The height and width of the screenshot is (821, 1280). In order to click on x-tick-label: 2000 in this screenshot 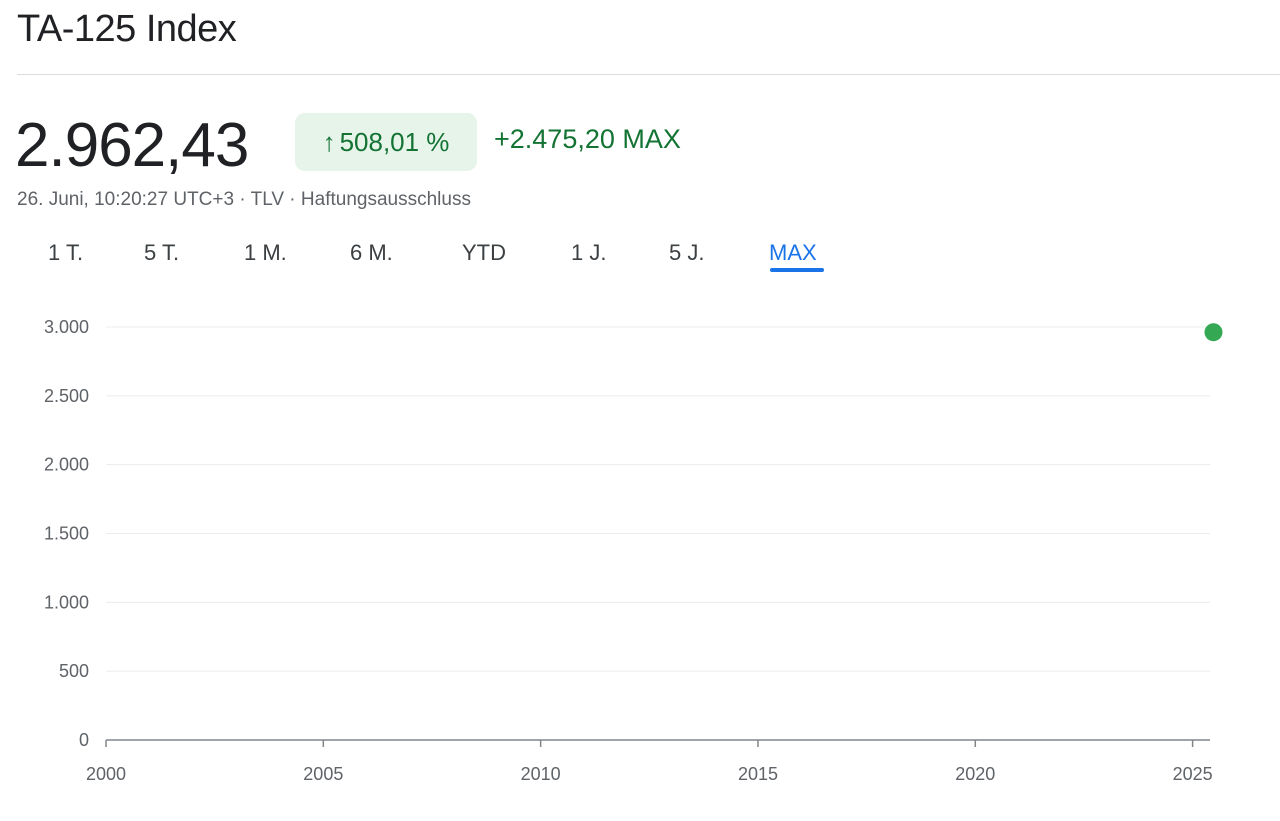, I will do `click(106, 774)`.